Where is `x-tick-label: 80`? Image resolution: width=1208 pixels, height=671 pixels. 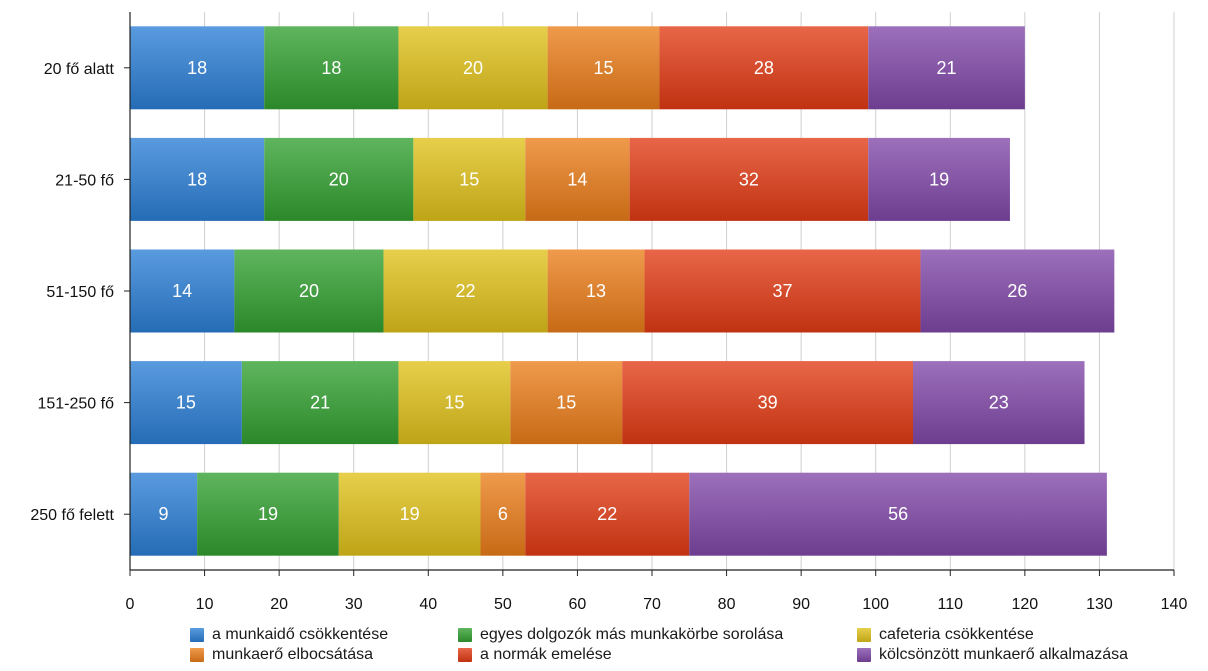
x-tick-label: 80 is located at coordinates (727, 604).